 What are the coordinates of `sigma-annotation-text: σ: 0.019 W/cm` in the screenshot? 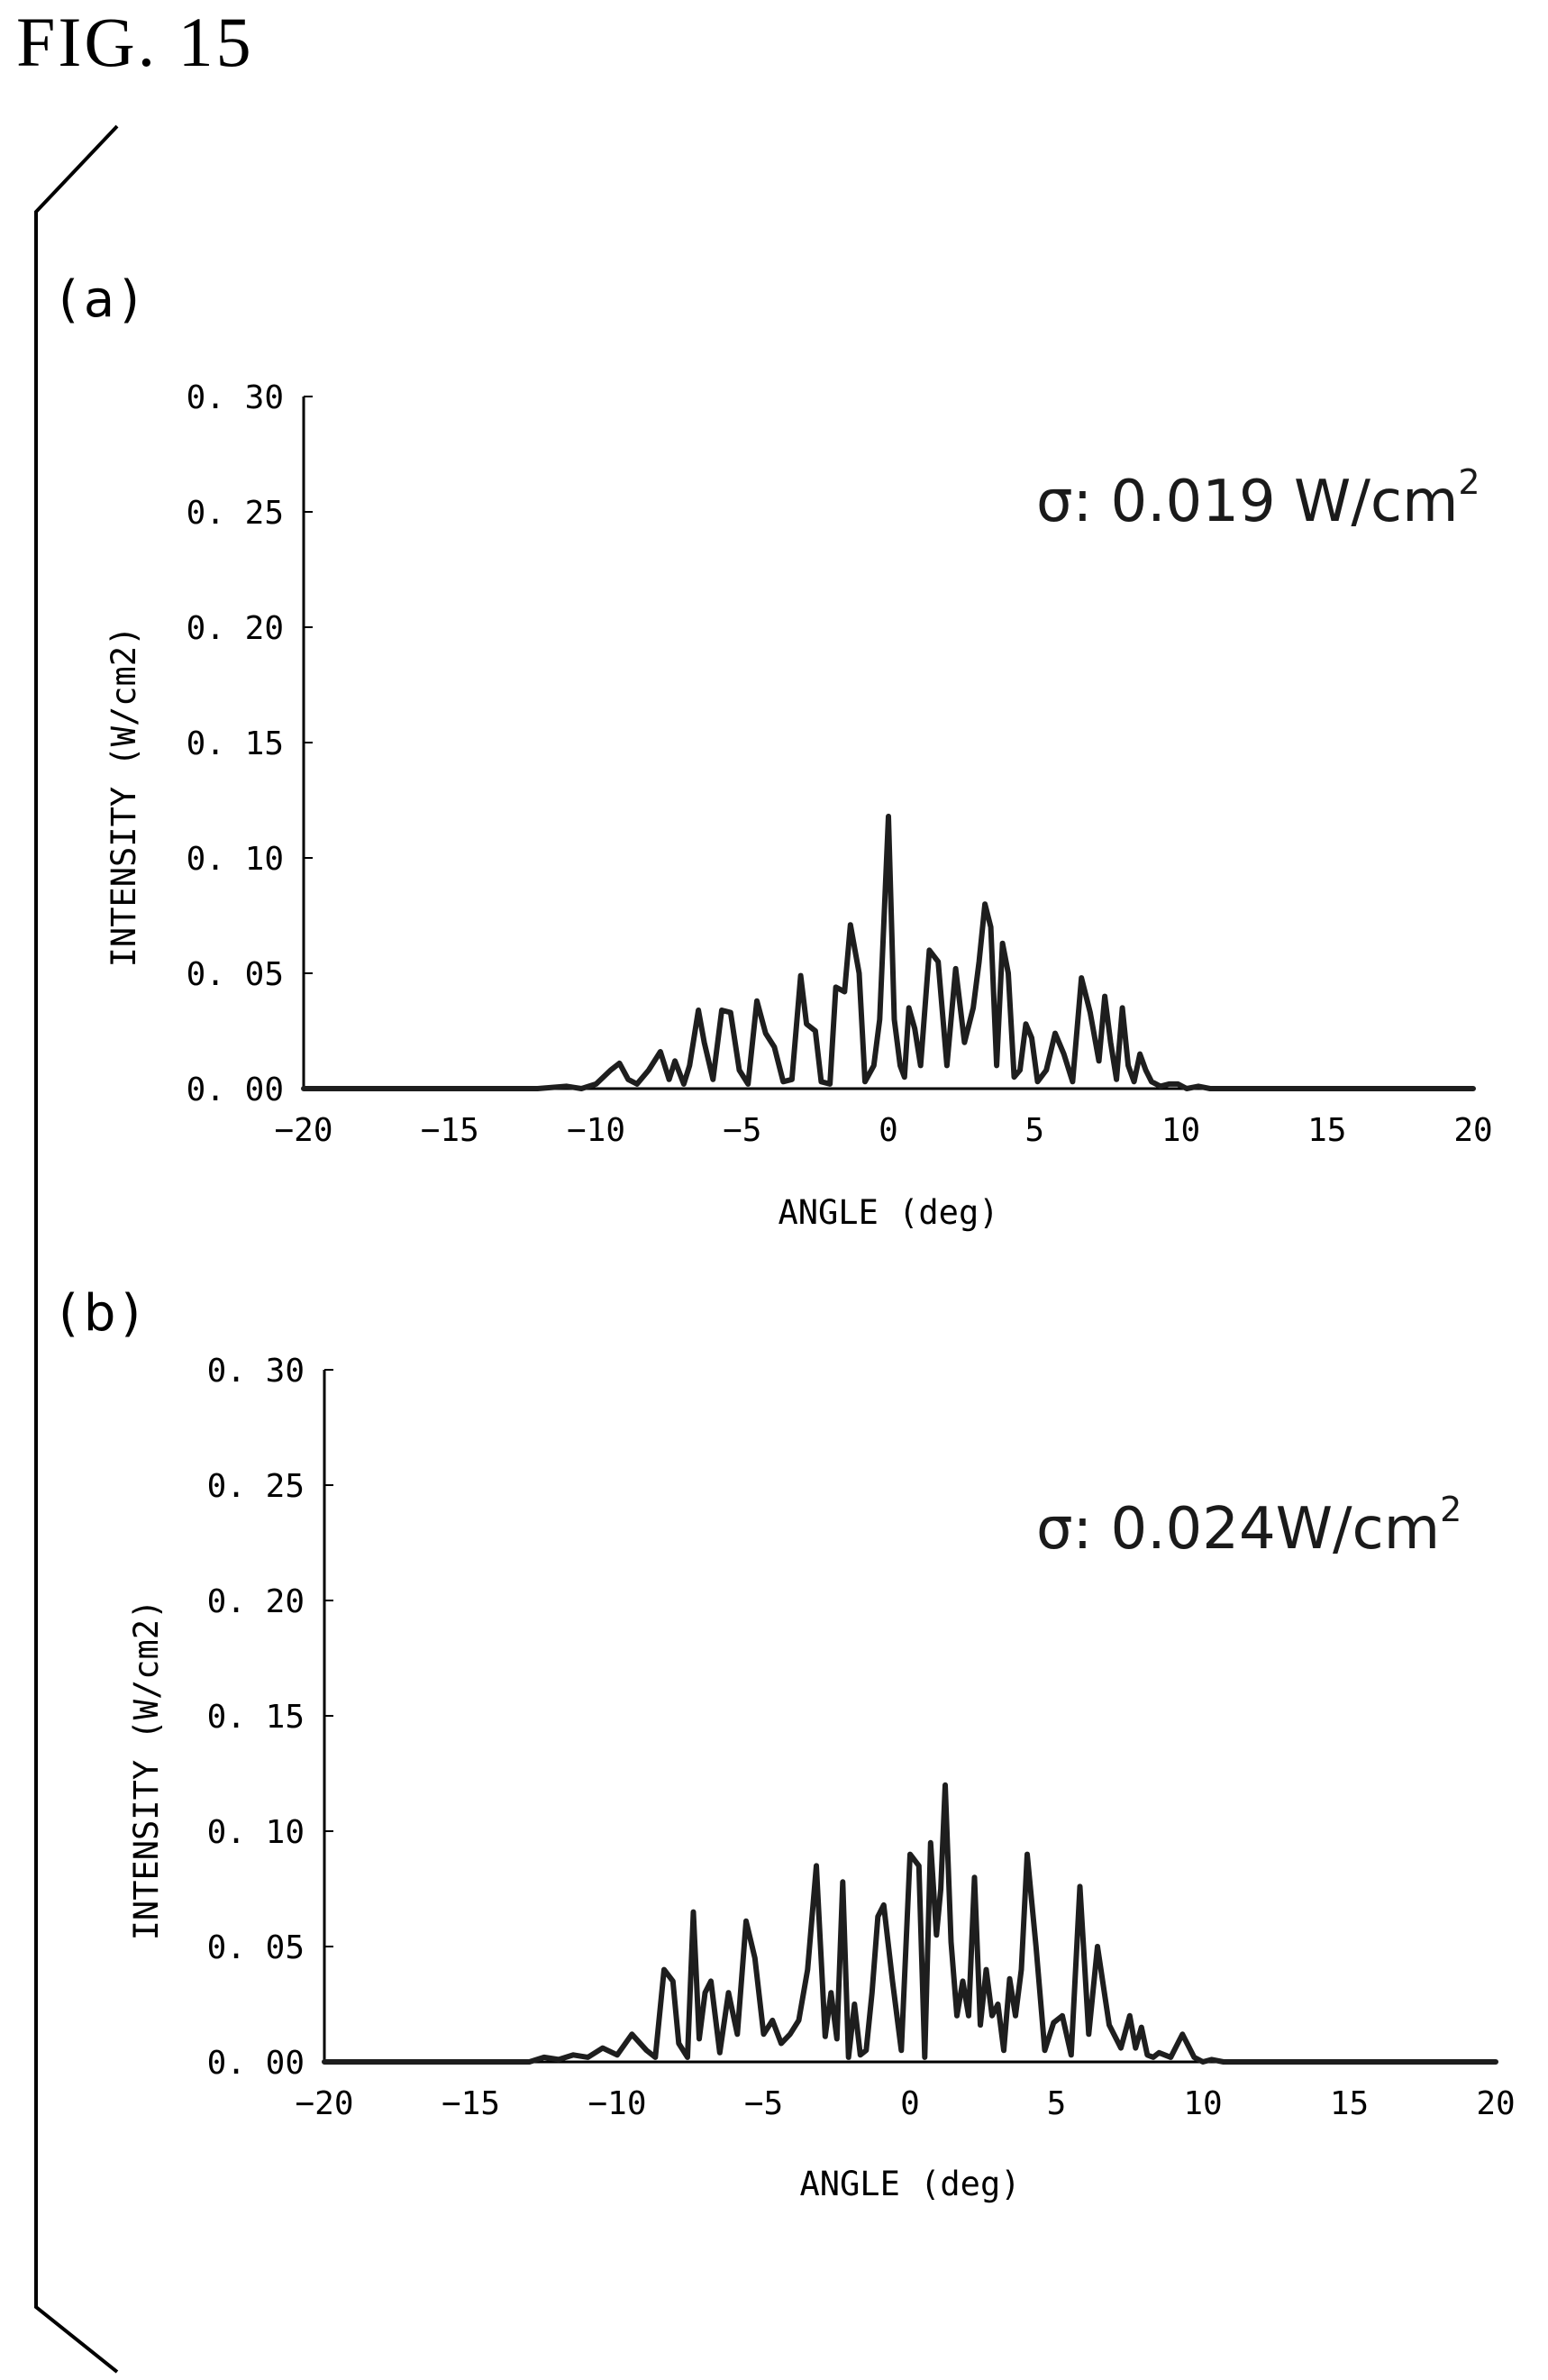 It's located at (1247, 502).